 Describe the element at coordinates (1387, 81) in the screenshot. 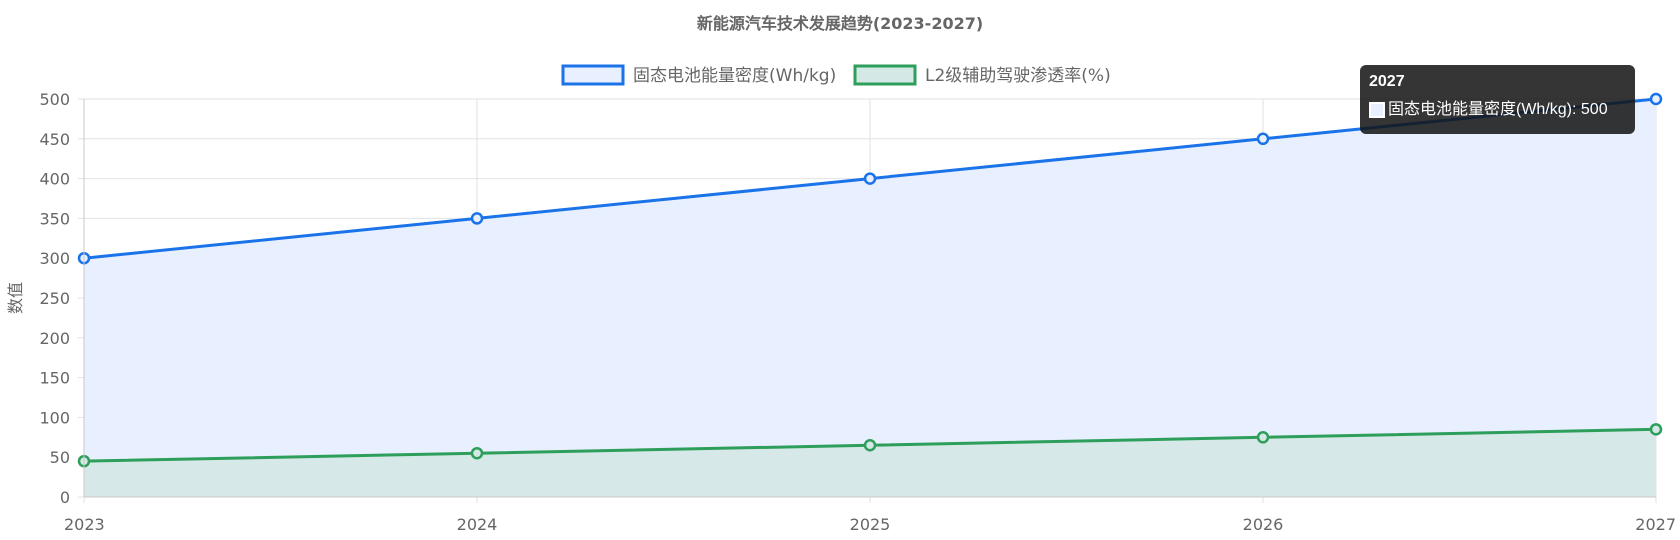

I see `tooltip-title: 2027` at that location.